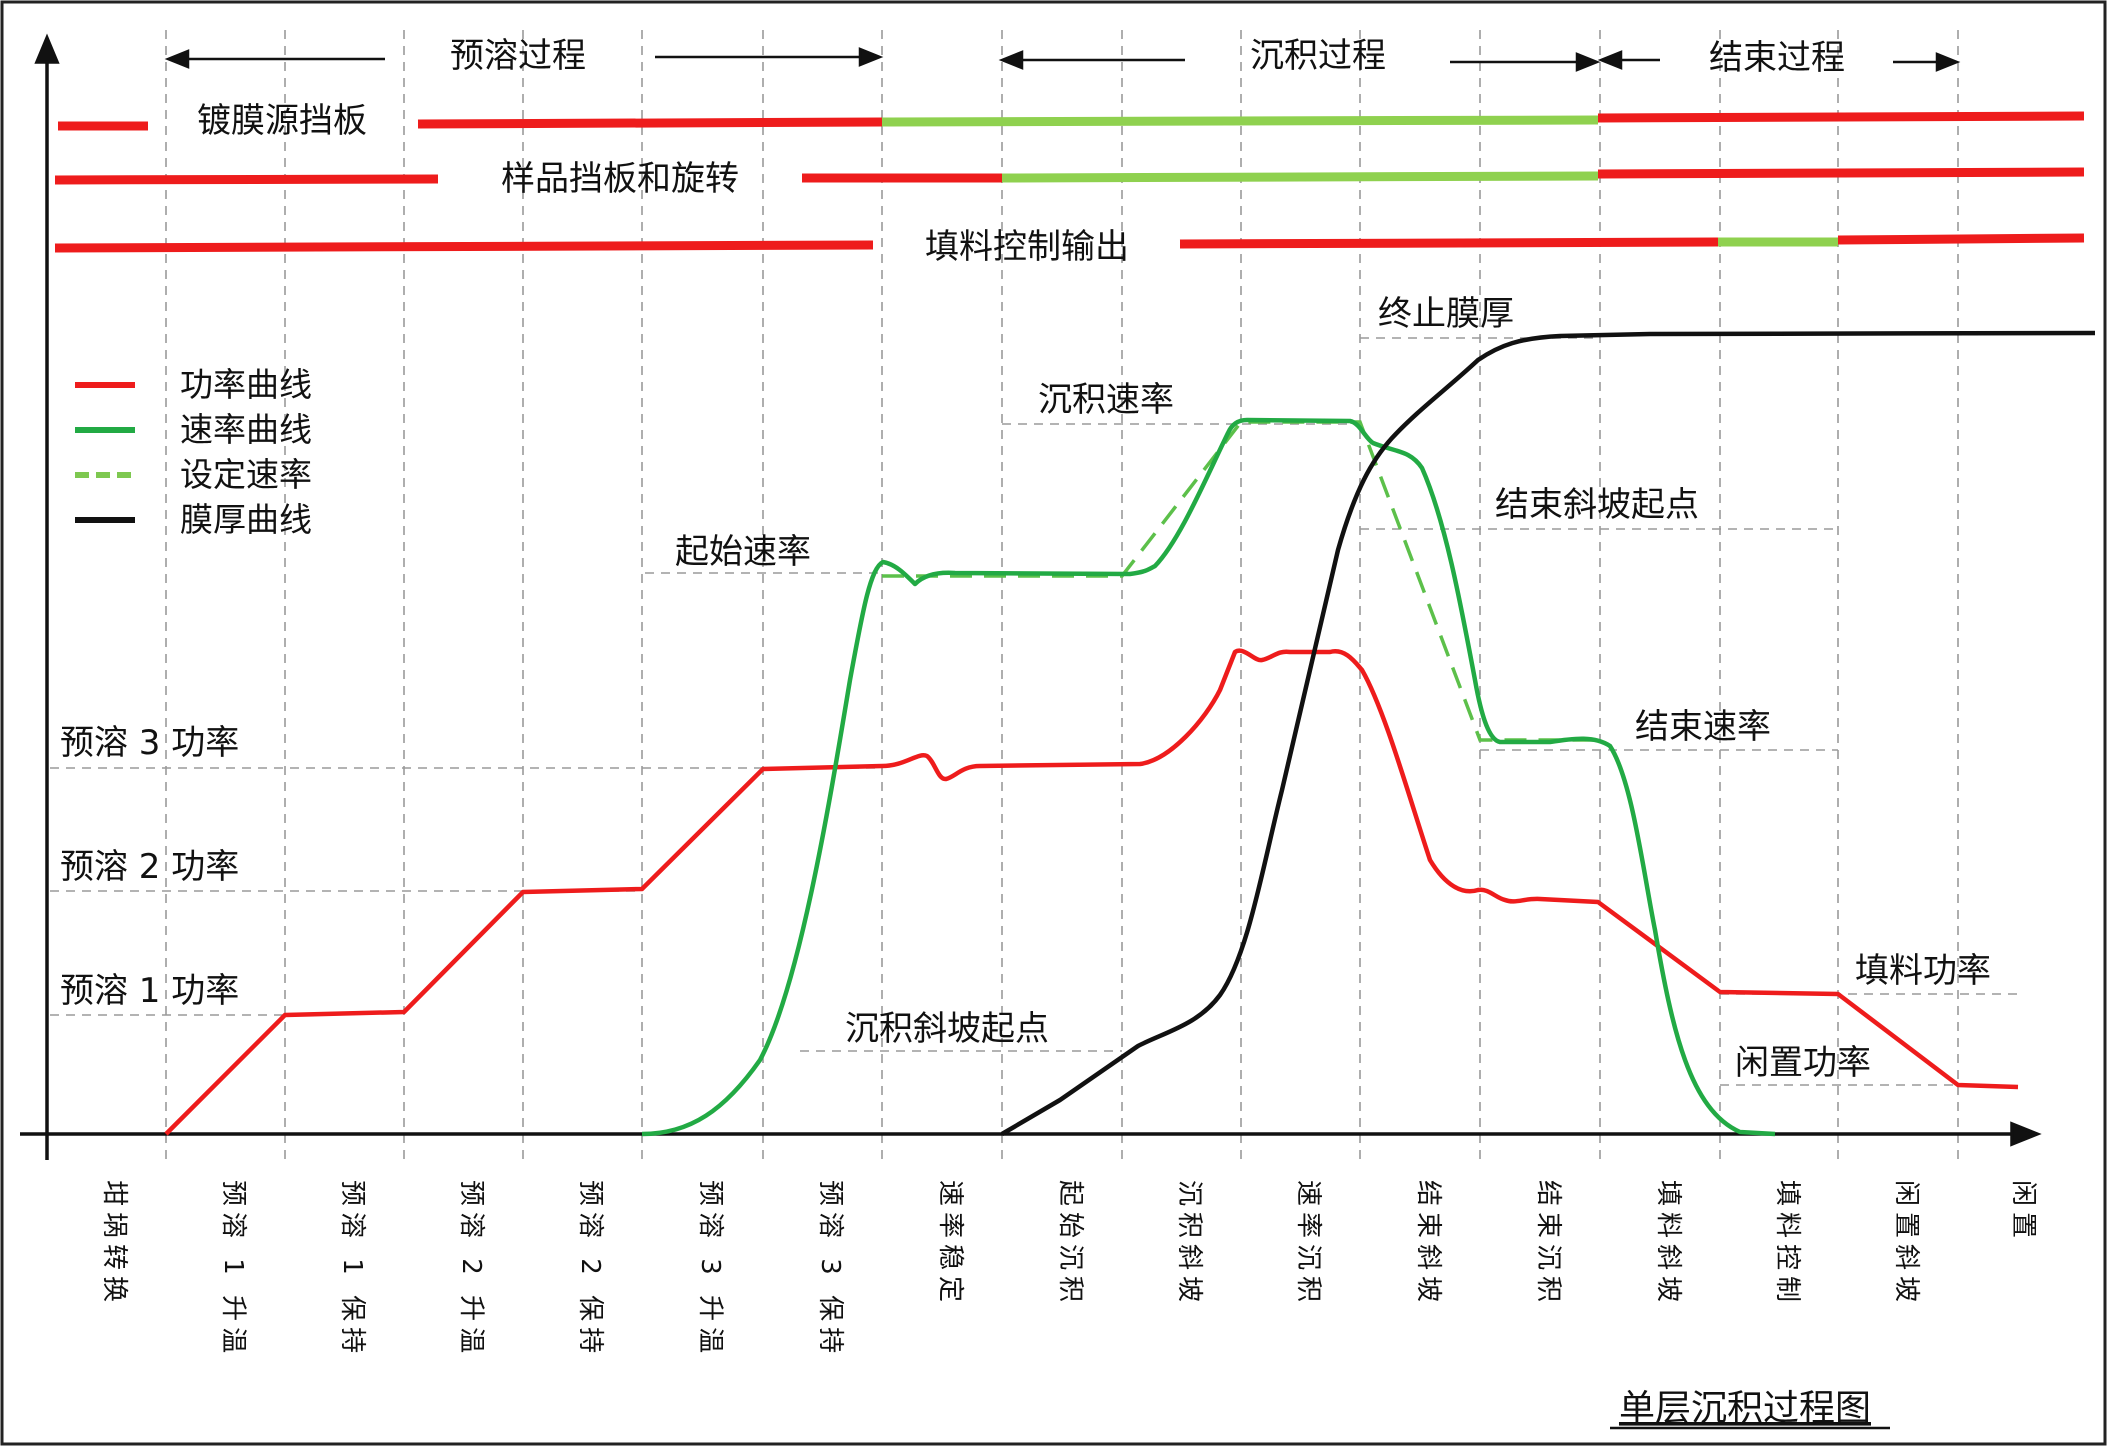 The width and height of the screenshot is (2107, 1450). What do you see at coordinates (1923, 971) in the screenshot?
I see `fill-power-label: 填料功率` at bounding box center [1923, 971].